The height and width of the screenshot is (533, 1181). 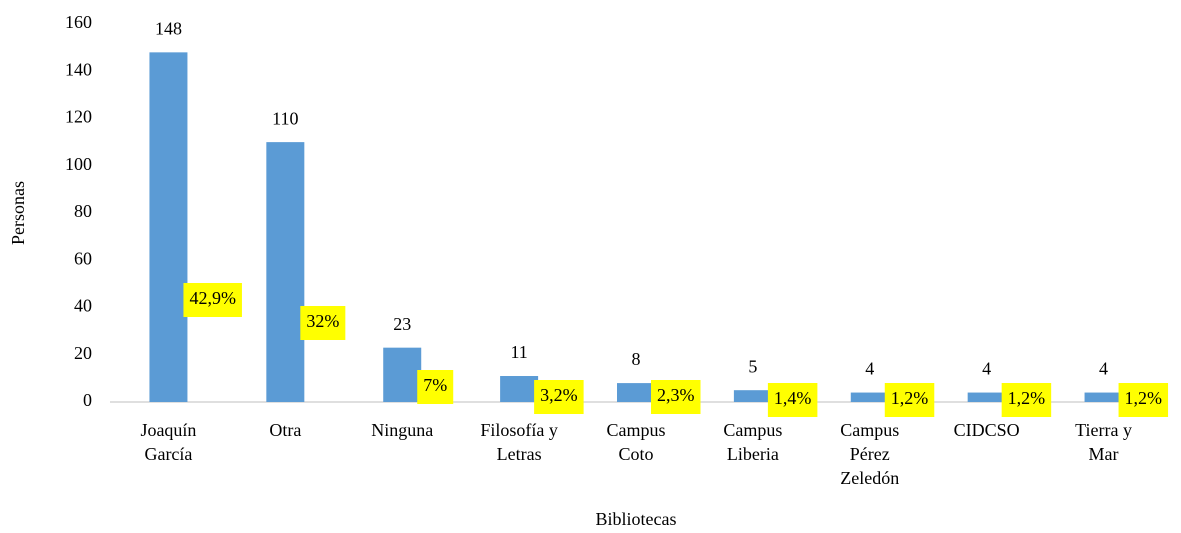 I want to click on annotation: 1,4%, so click(x=793, y=398).